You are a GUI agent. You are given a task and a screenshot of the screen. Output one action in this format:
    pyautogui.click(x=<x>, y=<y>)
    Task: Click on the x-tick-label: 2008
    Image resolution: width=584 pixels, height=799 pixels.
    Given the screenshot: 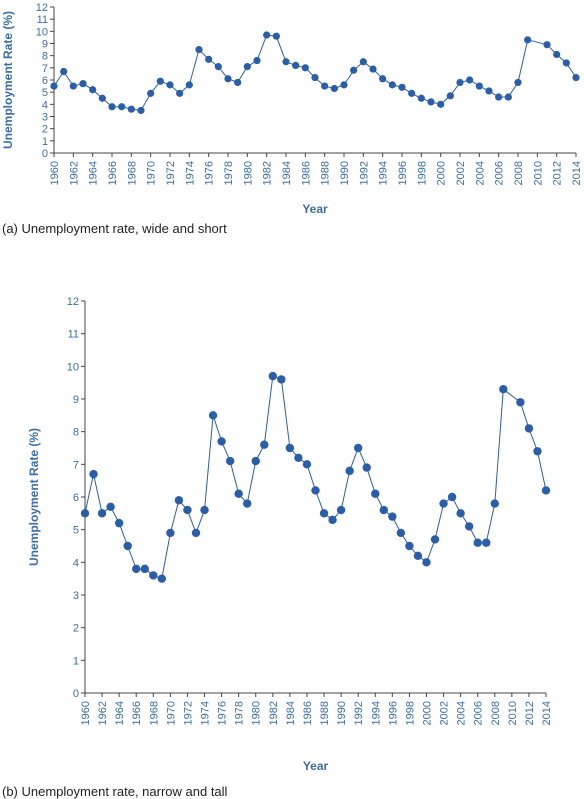 What is the action you would take?
    pyautogui.click(x=496, y=713)
    